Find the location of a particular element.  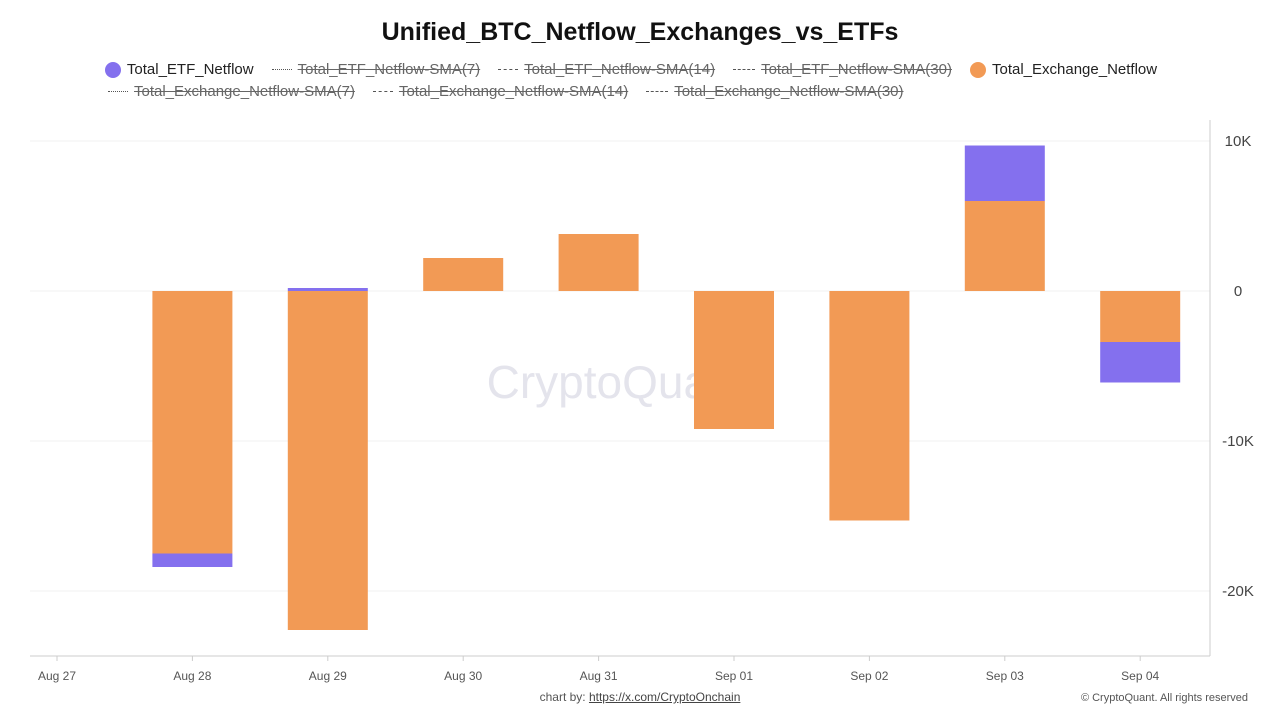

row2-legend-item-0: Total_Exchange_Netflow-SMA(7) is located at coordinates (231, 91).